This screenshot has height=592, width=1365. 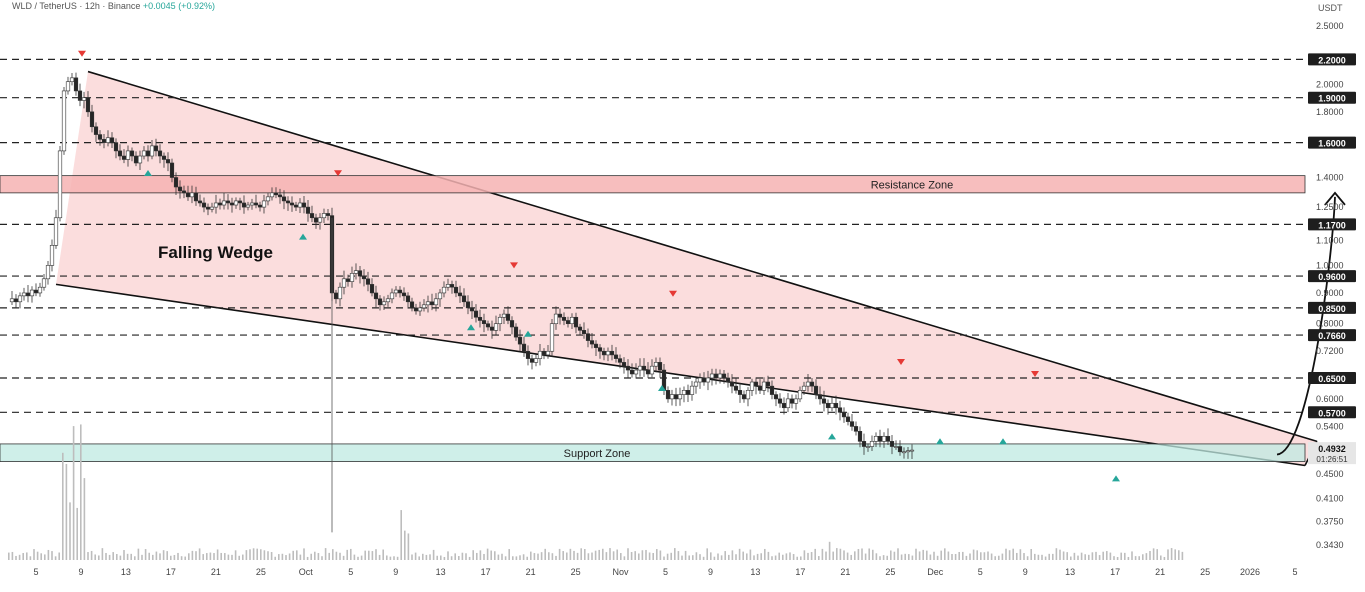 I want to click on zone-label: Resistance Zone, so click(x=912, y=185).